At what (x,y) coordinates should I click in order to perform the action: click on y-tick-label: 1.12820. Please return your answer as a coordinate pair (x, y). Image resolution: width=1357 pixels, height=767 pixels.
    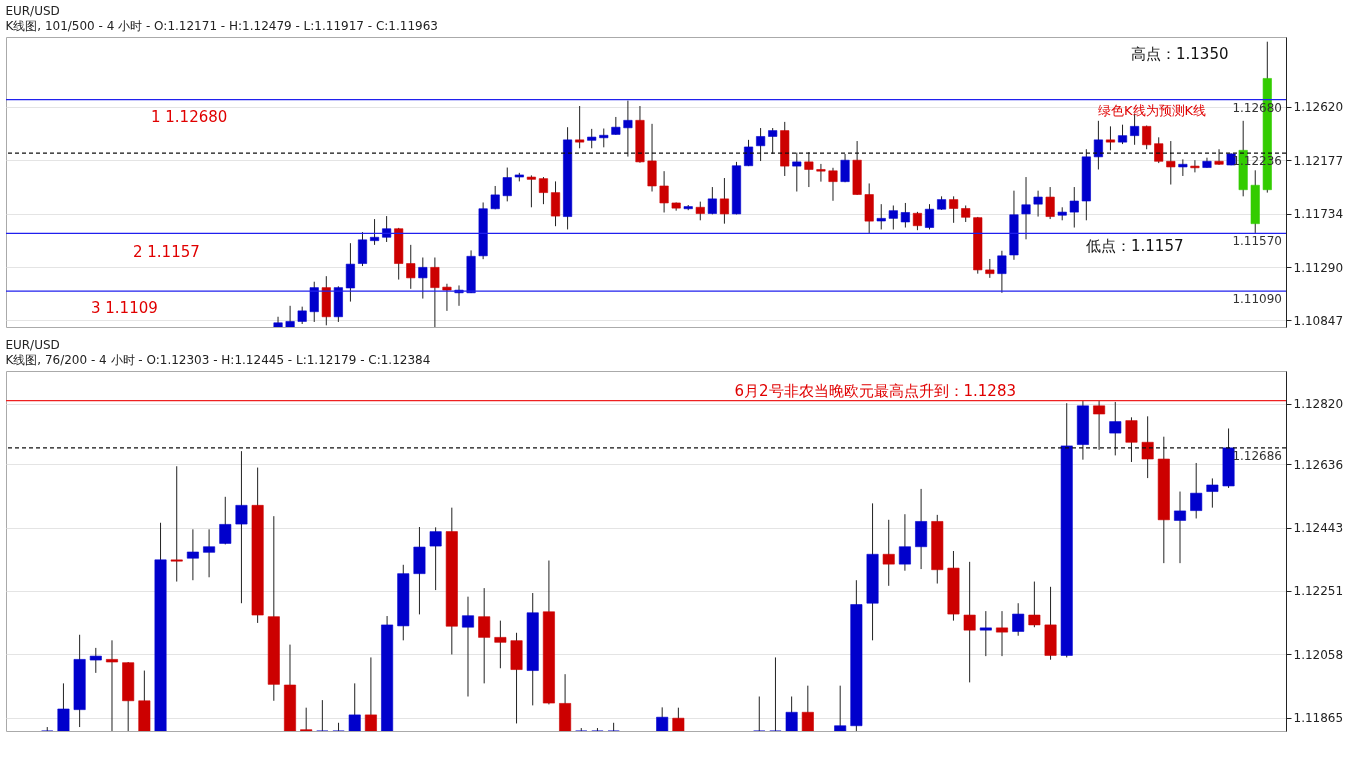
    Looking at the image, I should click on (1318, 404).